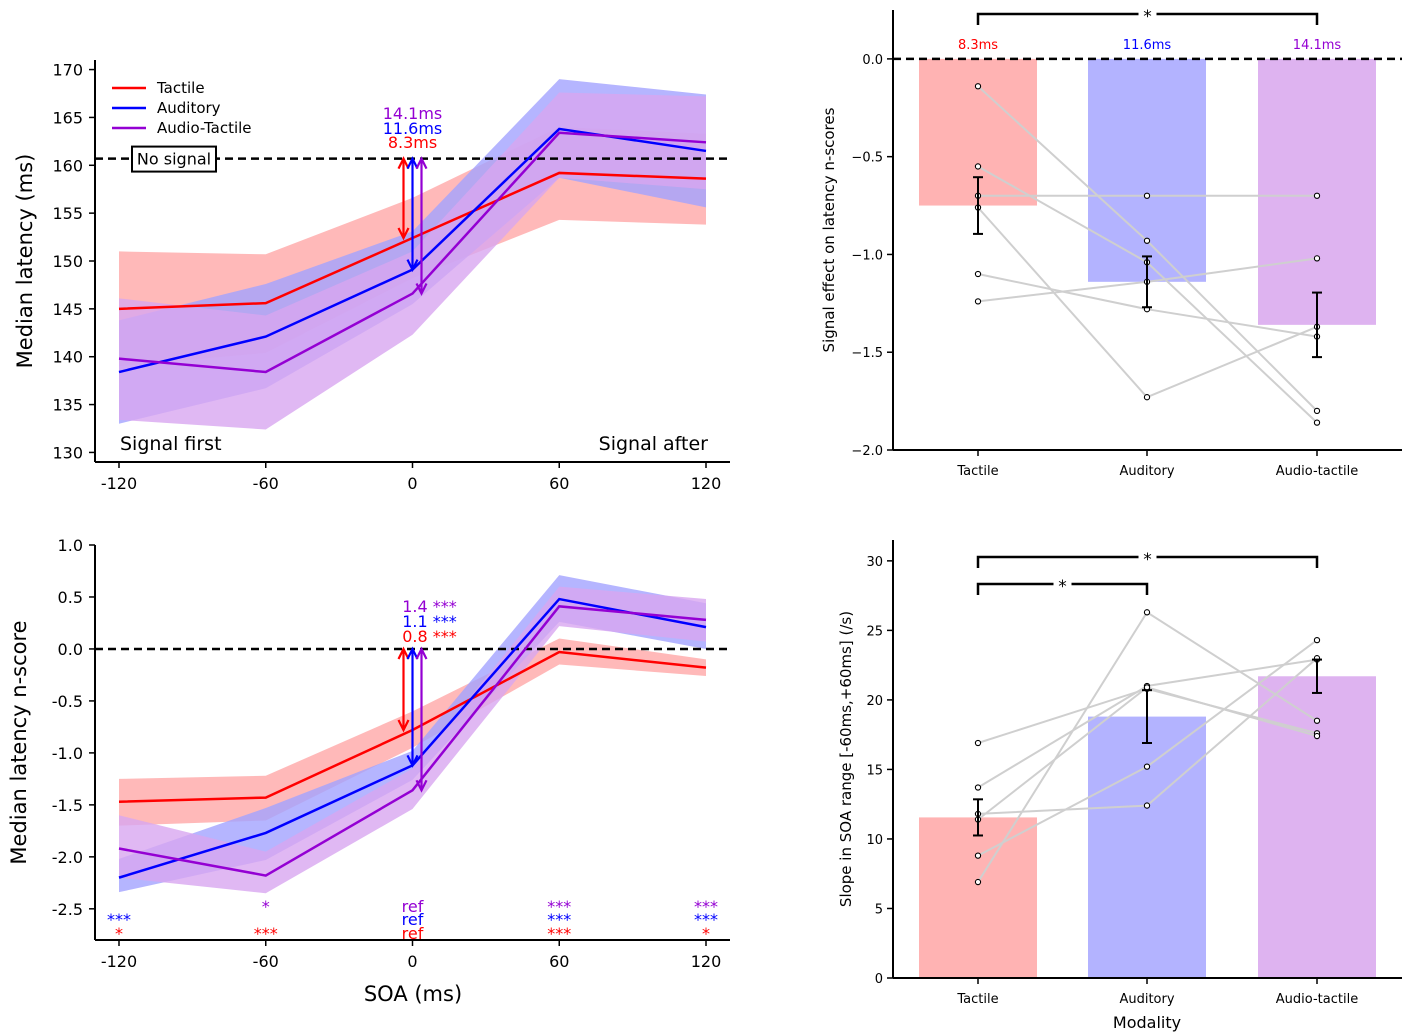 The height and width of the screenshot is (1034, 1411). What do you see at coordinates (413, 919) in the screenshot?
I see `significance-auditory: ref` at bounding box center [413, 919].